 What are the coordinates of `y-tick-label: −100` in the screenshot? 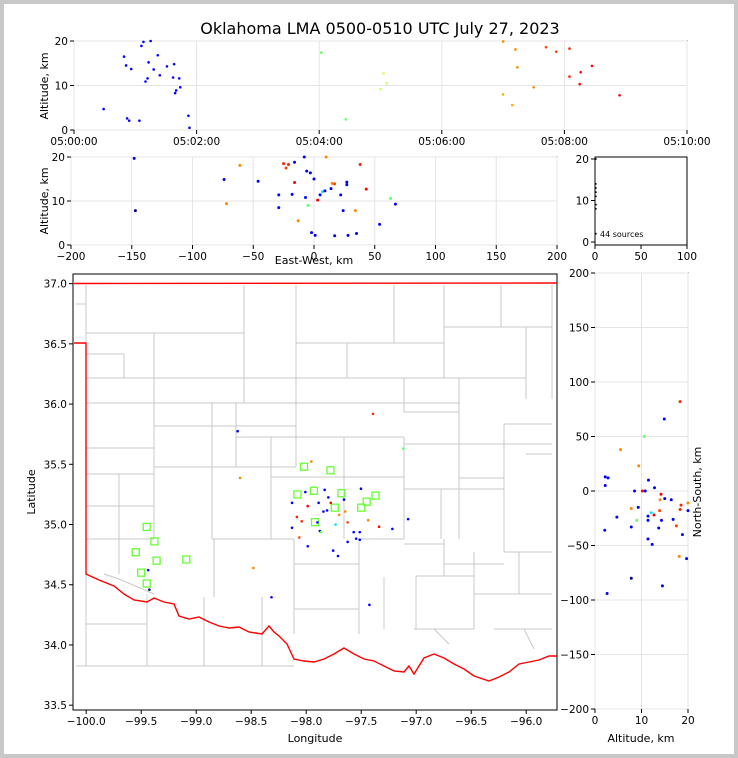 It's located at (574, 601).